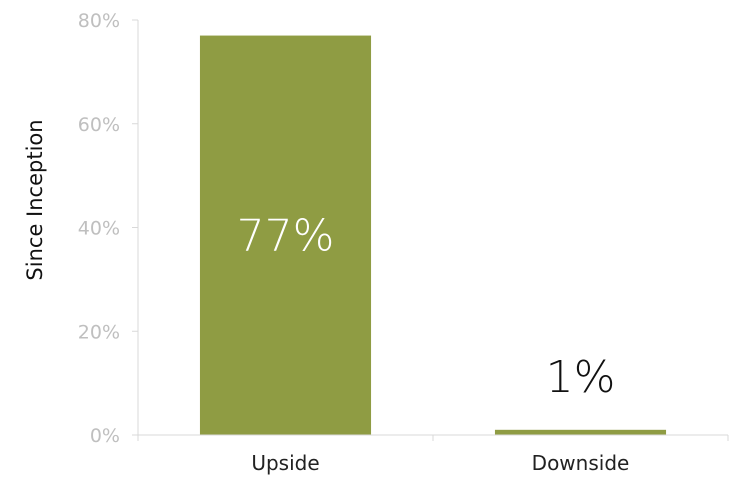 The image size is (736, 478). I want to click on data-label-downside: 1%, so click(581, 377).